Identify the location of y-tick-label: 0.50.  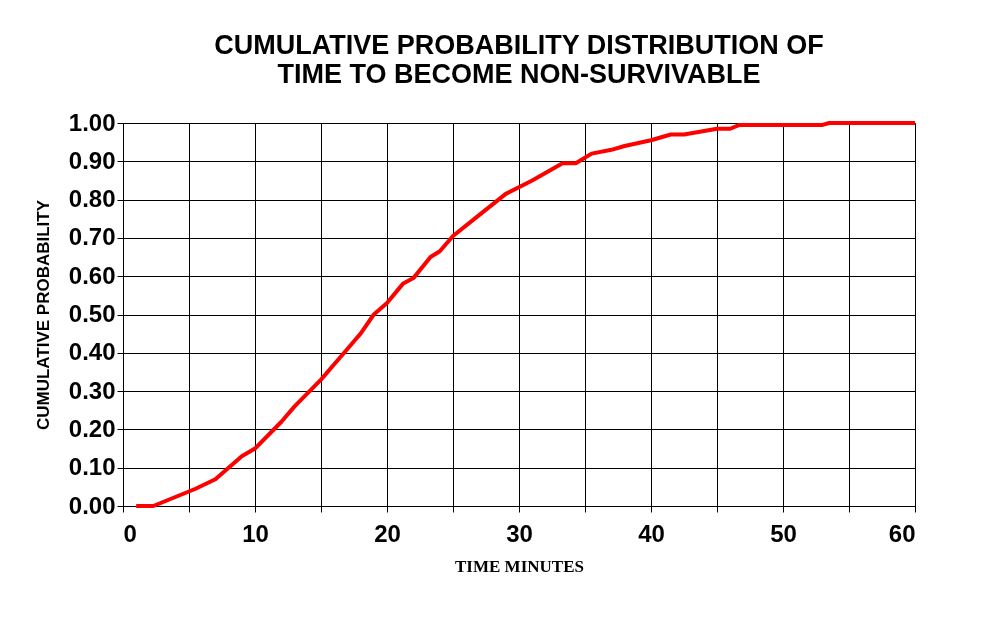
(92, 313).